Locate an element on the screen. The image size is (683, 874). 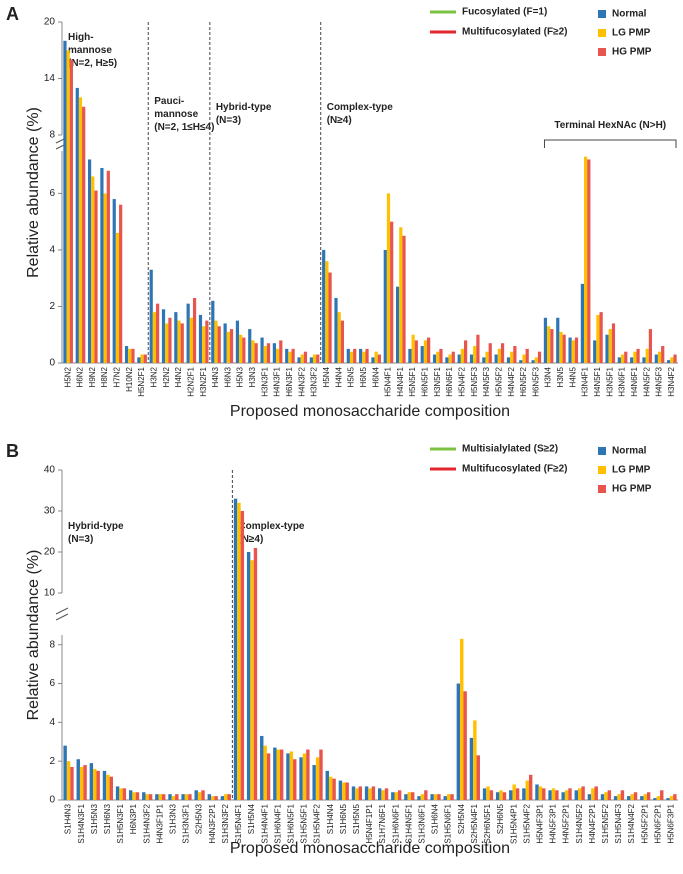
x-tick-label: H3N2F1 is located at coordinates (203, 381).